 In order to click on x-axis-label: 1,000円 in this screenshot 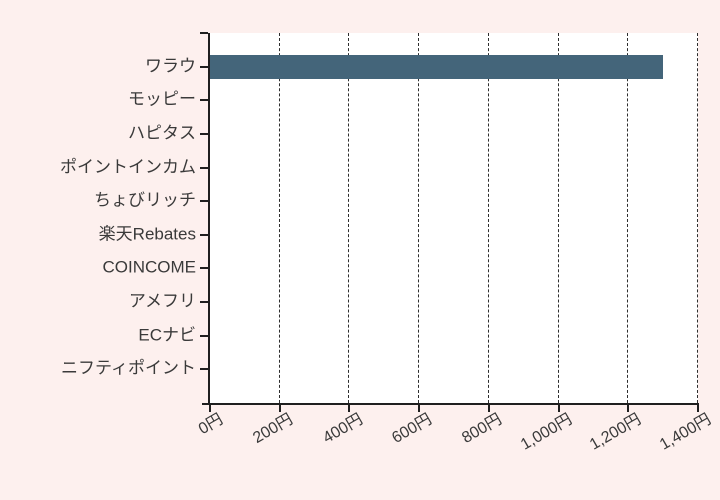, I will do `click(546, 432)`.